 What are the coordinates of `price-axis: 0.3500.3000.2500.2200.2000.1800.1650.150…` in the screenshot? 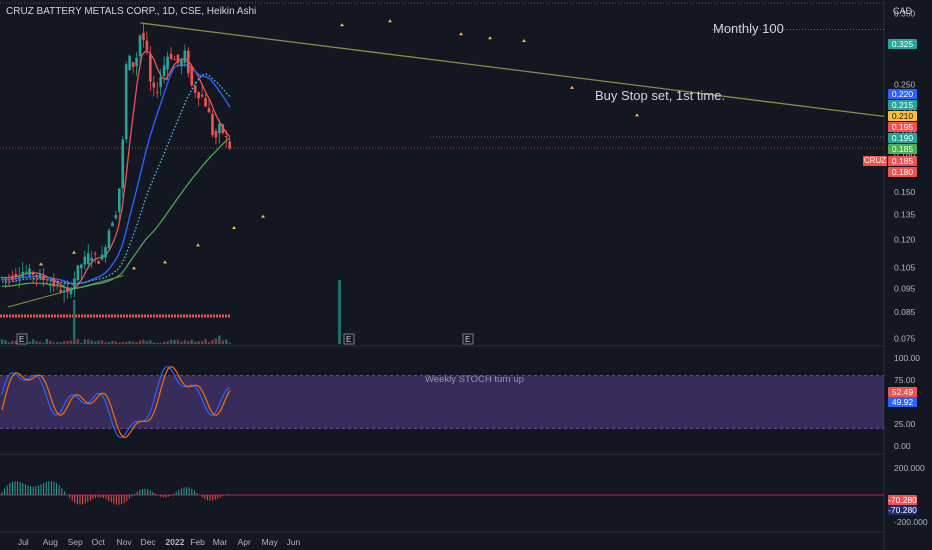 It's located at (911, 268).